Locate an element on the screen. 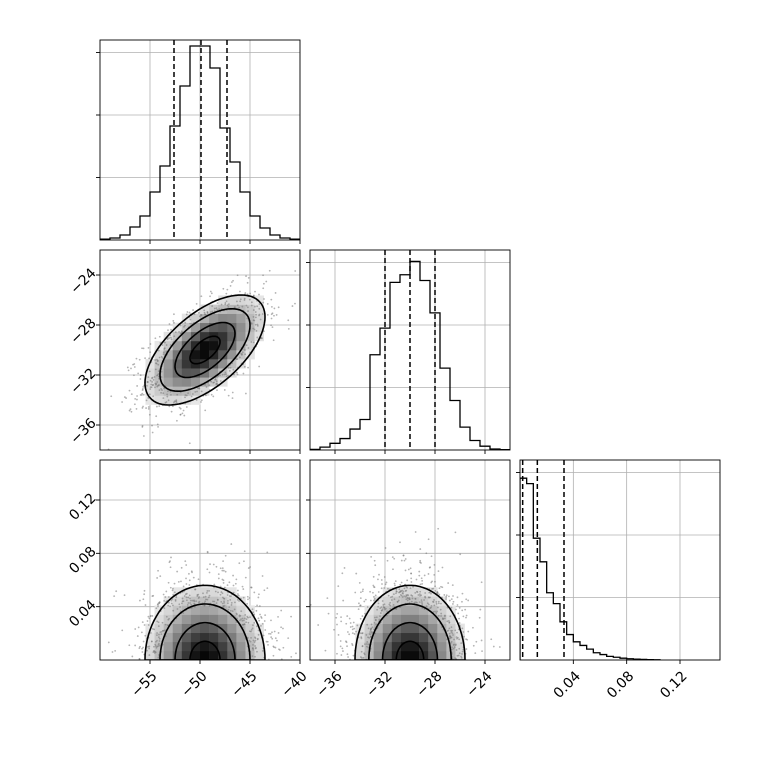  density-panel-0-2: −55 −50 −45 −40 0.04 0.08 0.12 is located at coordinates (188, 580).